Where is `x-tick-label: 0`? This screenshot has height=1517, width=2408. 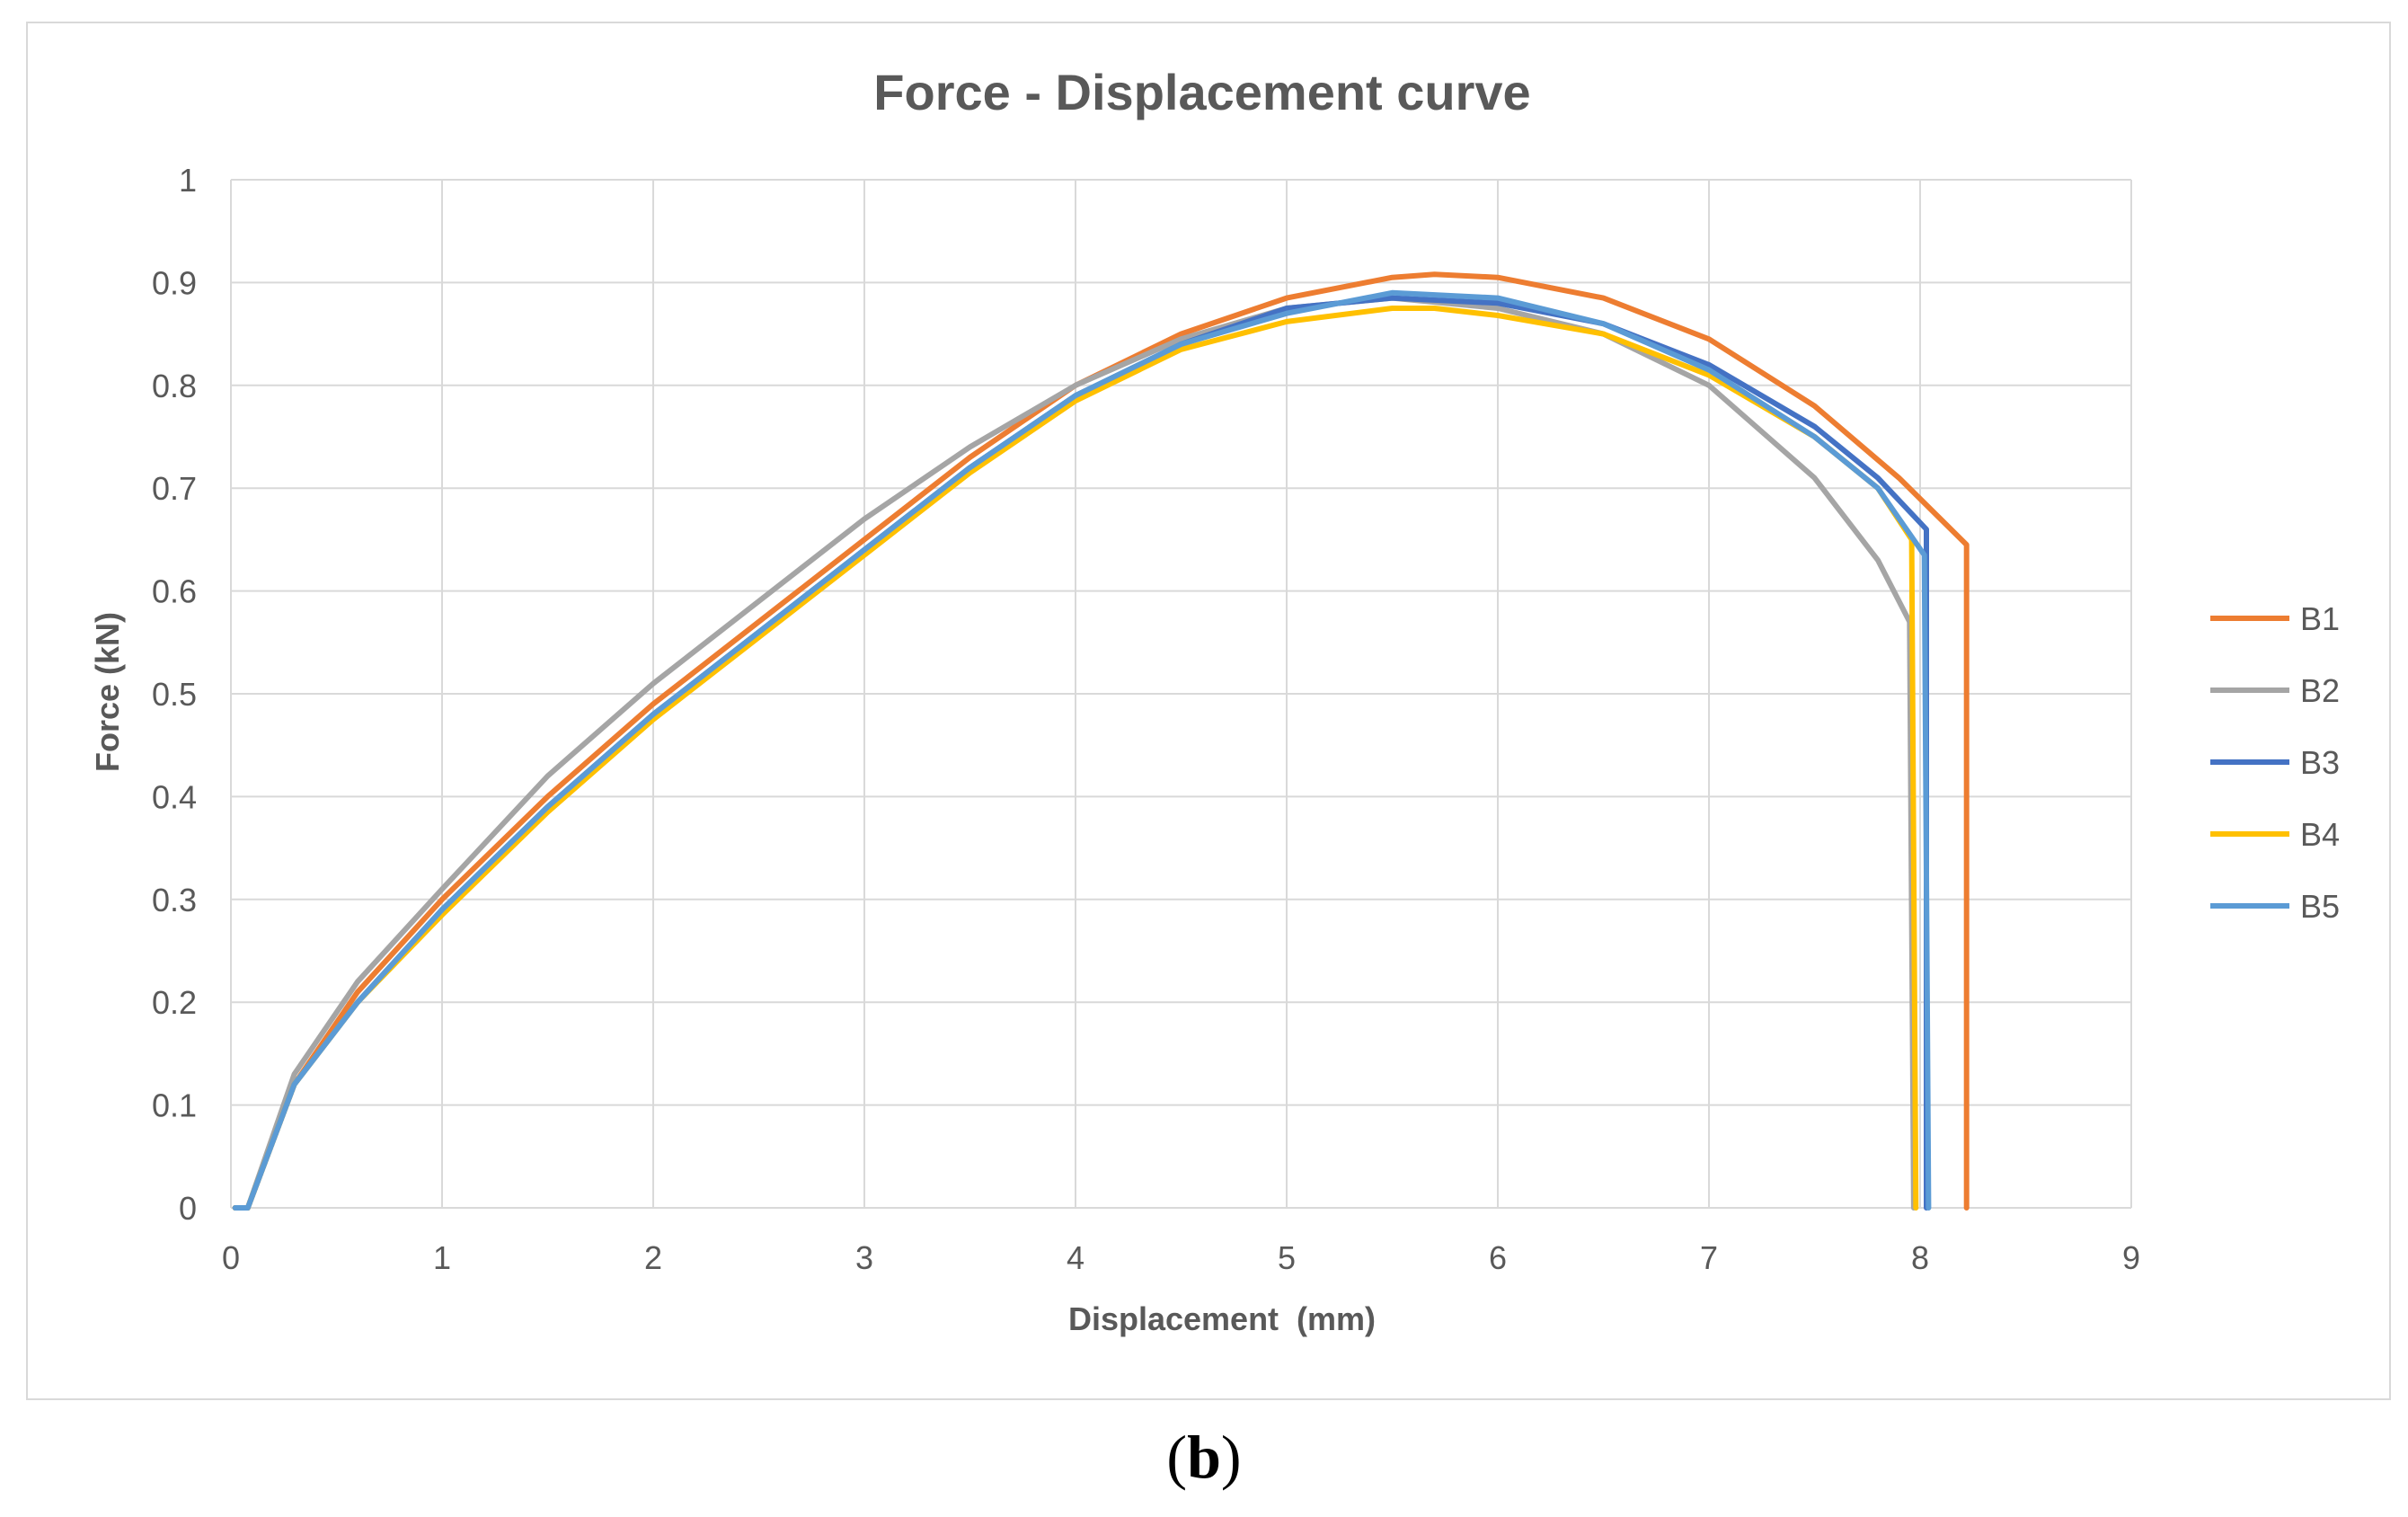 x-tick-label: 0 is located at coordinates (231, 1257).